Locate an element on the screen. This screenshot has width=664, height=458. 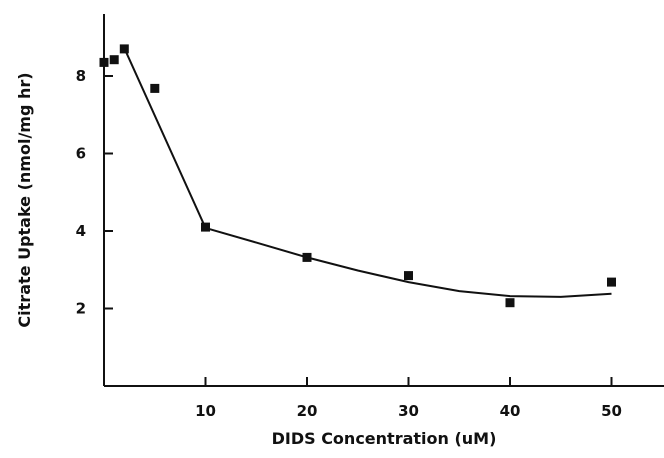
x-tick-label: 30 is located at coordinates (408, 411).